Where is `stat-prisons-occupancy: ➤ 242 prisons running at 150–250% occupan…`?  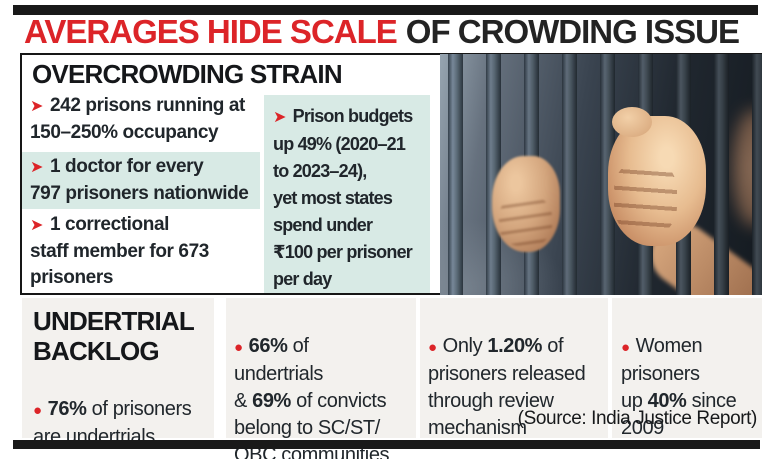
stat-prisons-occupancy: ➤ 242 prisons running at 150–250% occupan… is located at coordinates (150, 119).